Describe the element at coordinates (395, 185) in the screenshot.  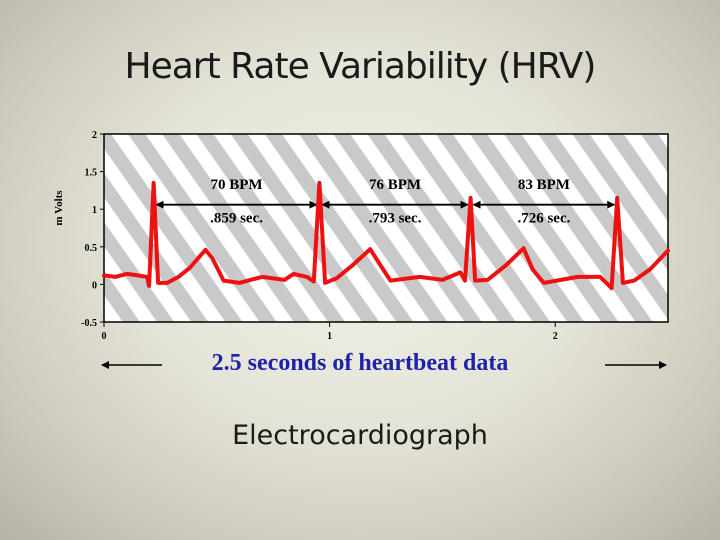
I see `bpm-label: 76 BPM` at that location.